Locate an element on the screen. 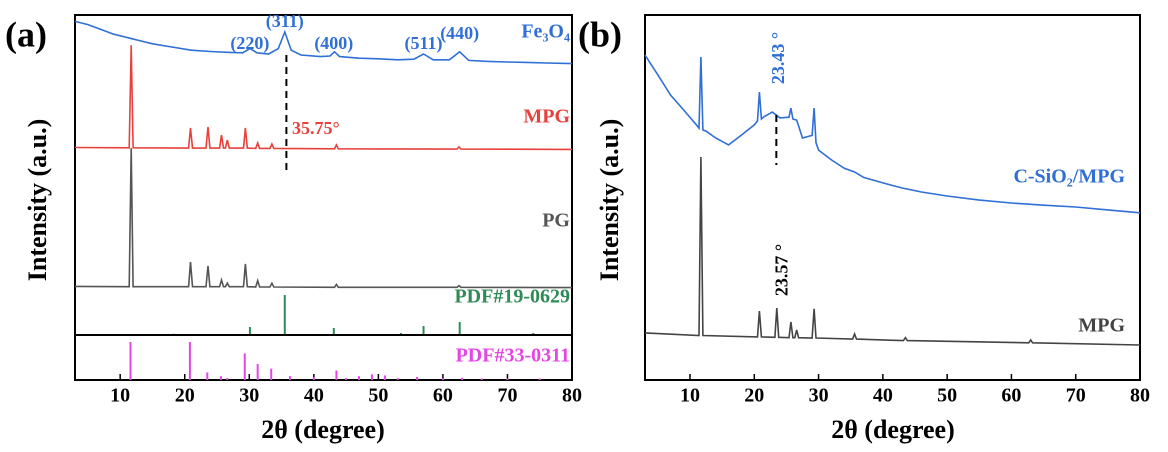 This screenshot has height=452, width=1168. peak-label: 23.57 ° is located at coordinates (781, 270).